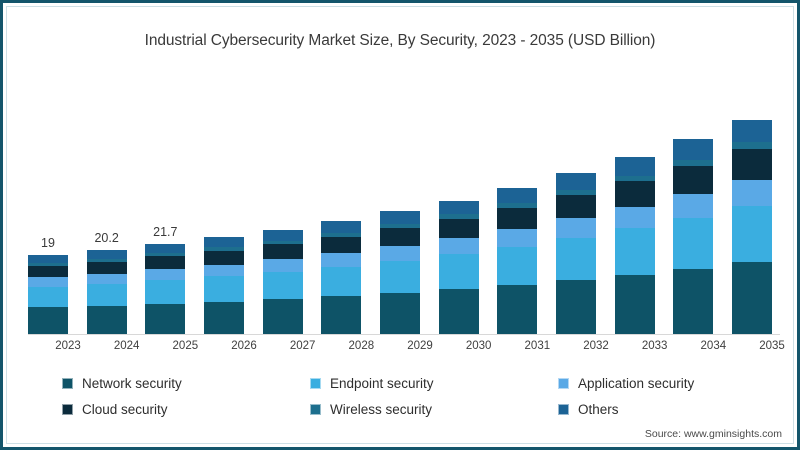 This screenshot has width=800, height=450. I want to click on bar-group: 20.2, so click(106, 282).